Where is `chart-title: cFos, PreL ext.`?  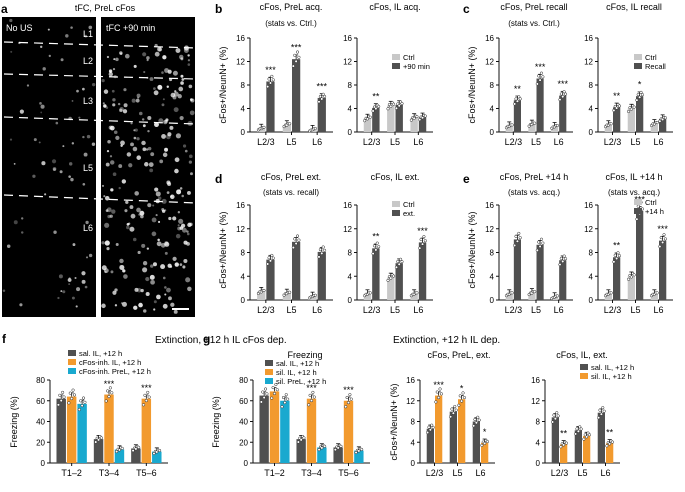 chart-title: cFos, PreL ext. is located at coordinates (291, 177).